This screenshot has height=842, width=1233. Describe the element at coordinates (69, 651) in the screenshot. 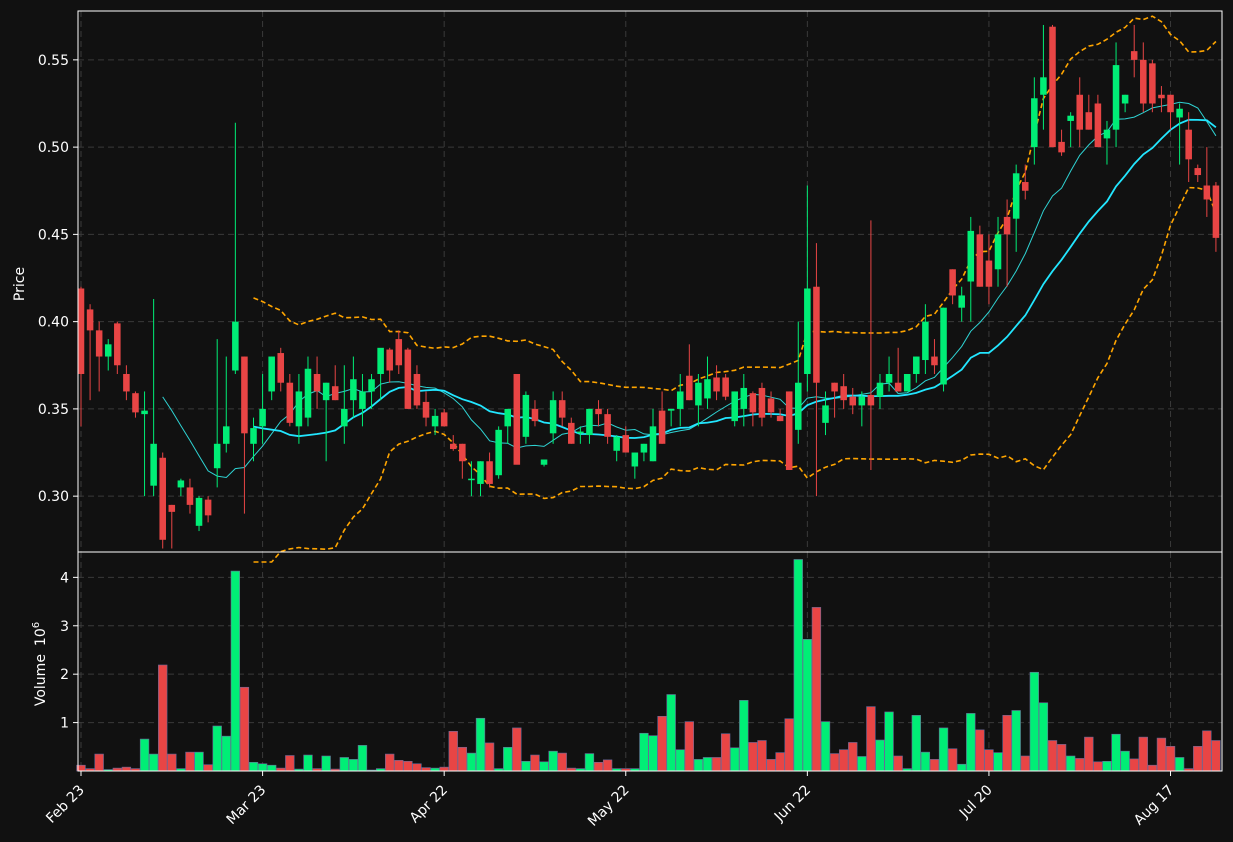

I see `volume-y-ticks: 1 2 3 4` at that location.